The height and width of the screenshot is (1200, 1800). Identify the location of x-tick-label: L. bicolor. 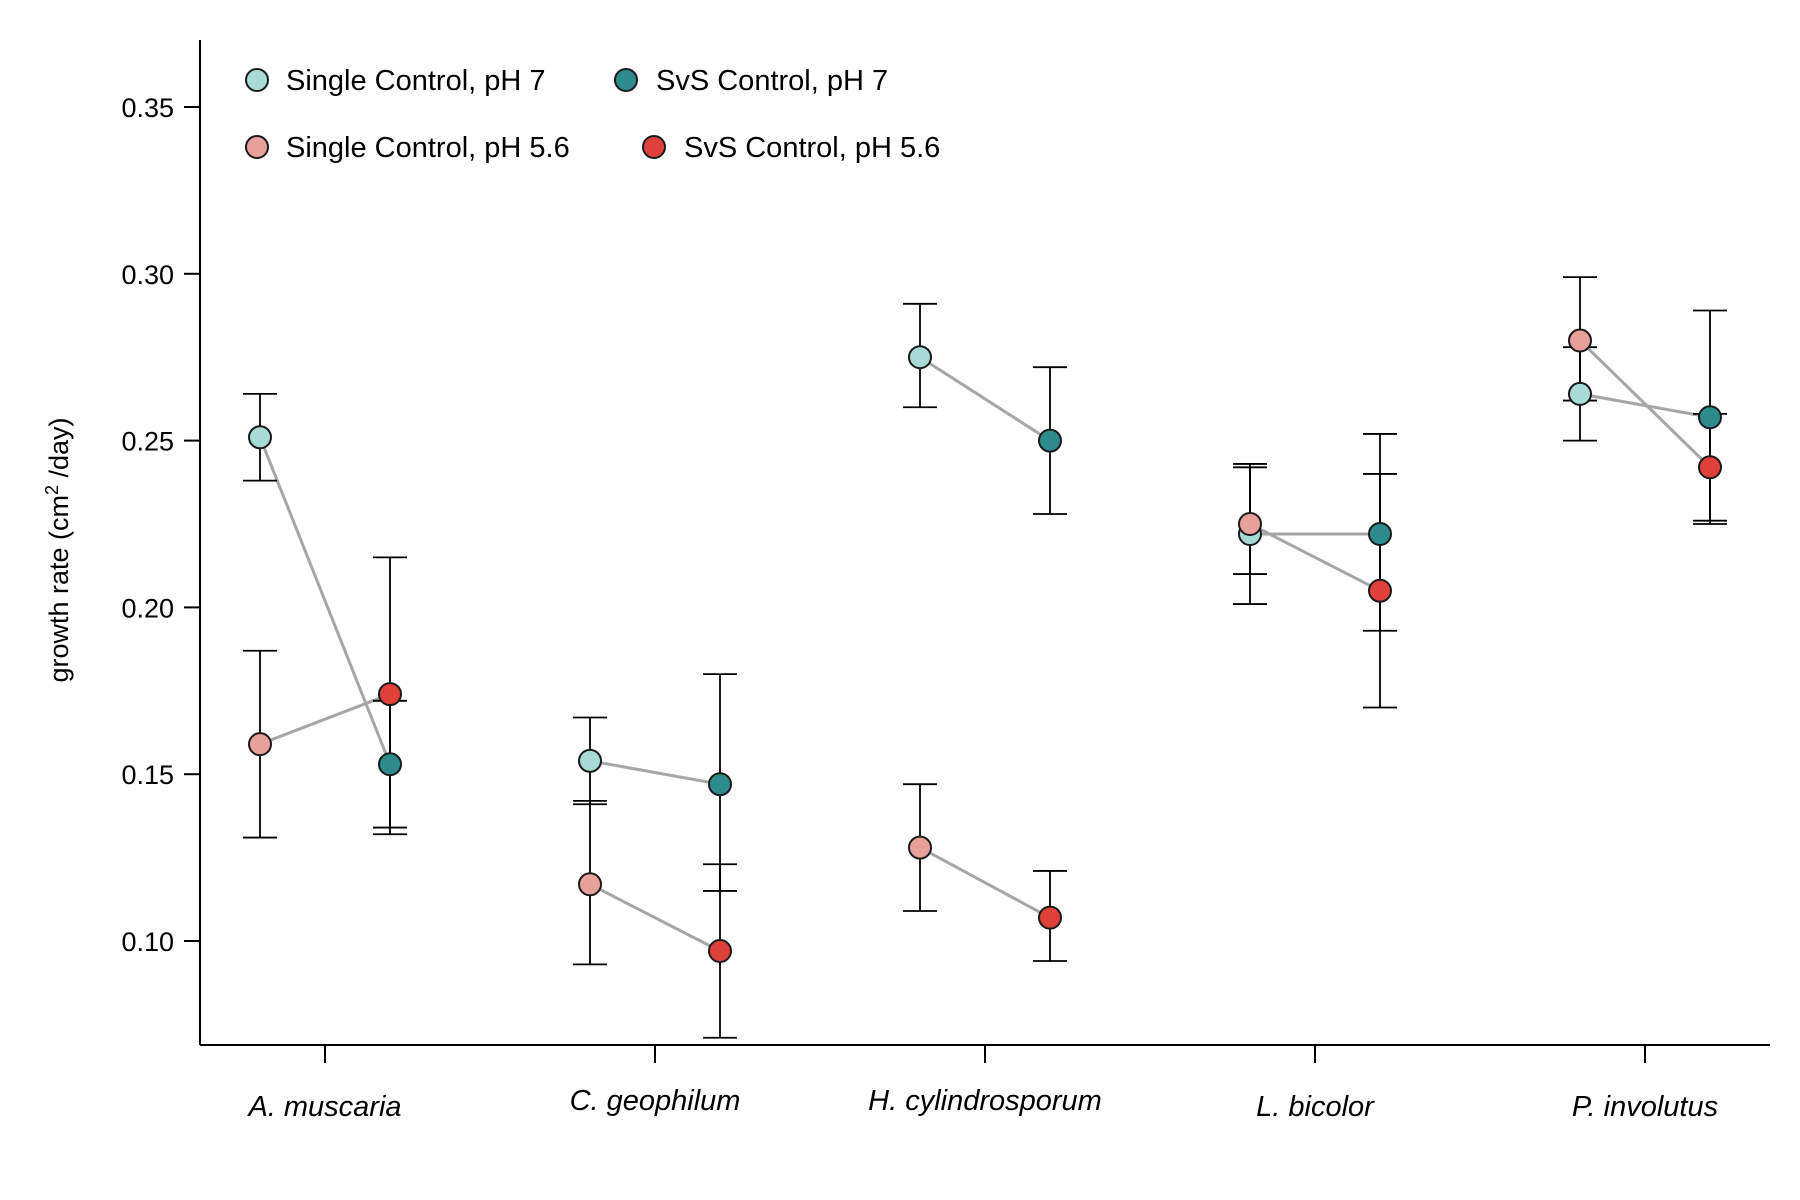
(1315, 1107).